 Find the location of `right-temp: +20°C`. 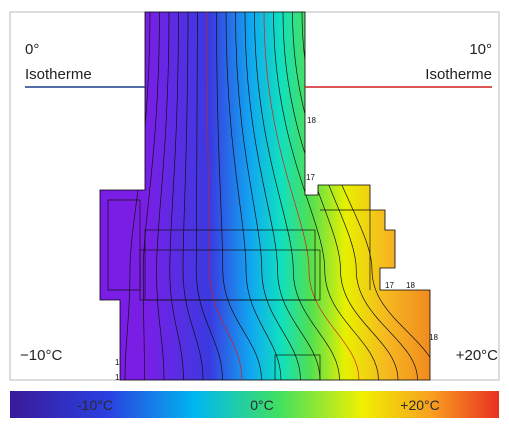

right-temp: +20°C is located at coordinates (477, 355).